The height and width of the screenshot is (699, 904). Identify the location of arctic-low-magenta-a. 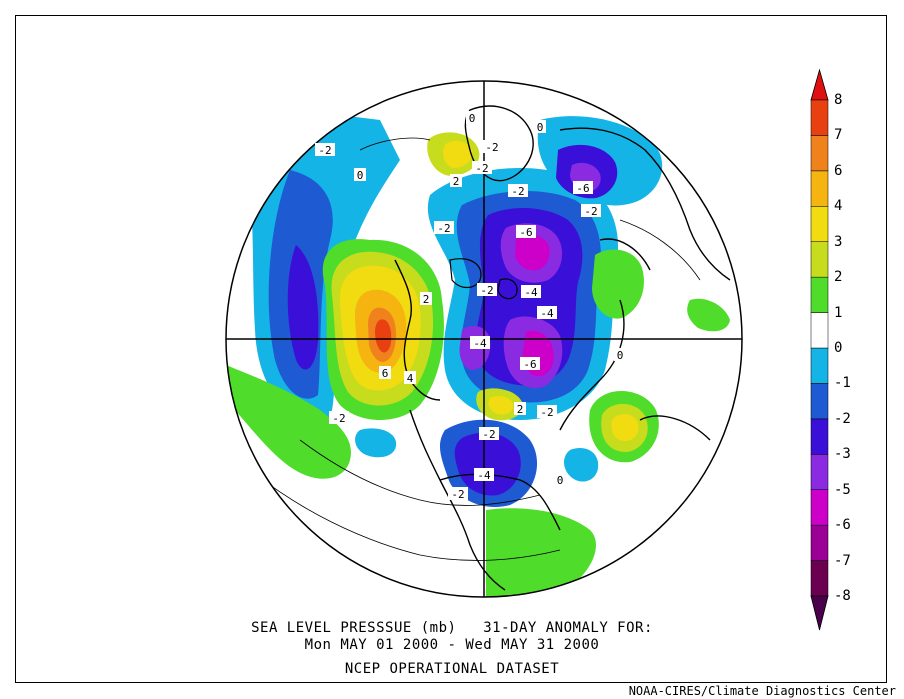
(532, 252).